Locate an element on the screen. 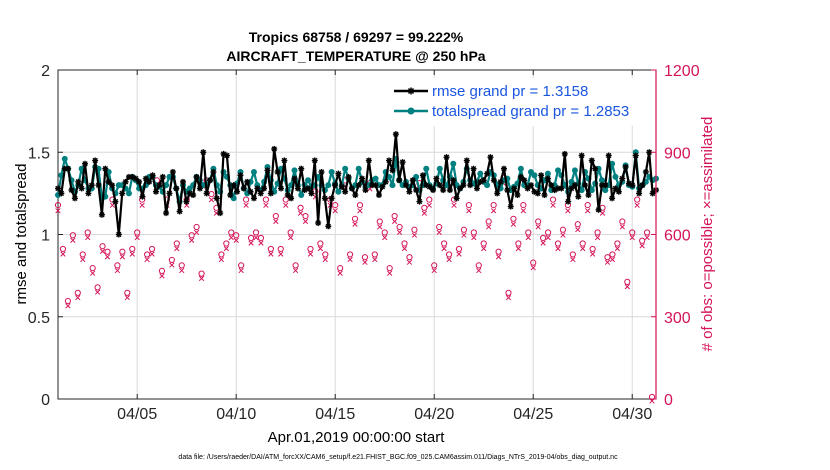  y-right-axis-ticks: 0 300 600 900 1200 is located at coordinates (675, 236).